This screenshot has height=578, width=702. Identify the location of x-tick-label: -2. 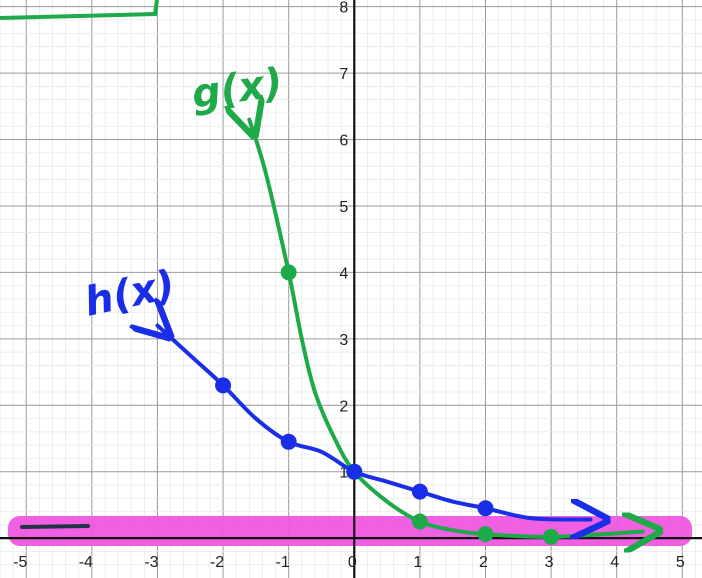
(217, 562).